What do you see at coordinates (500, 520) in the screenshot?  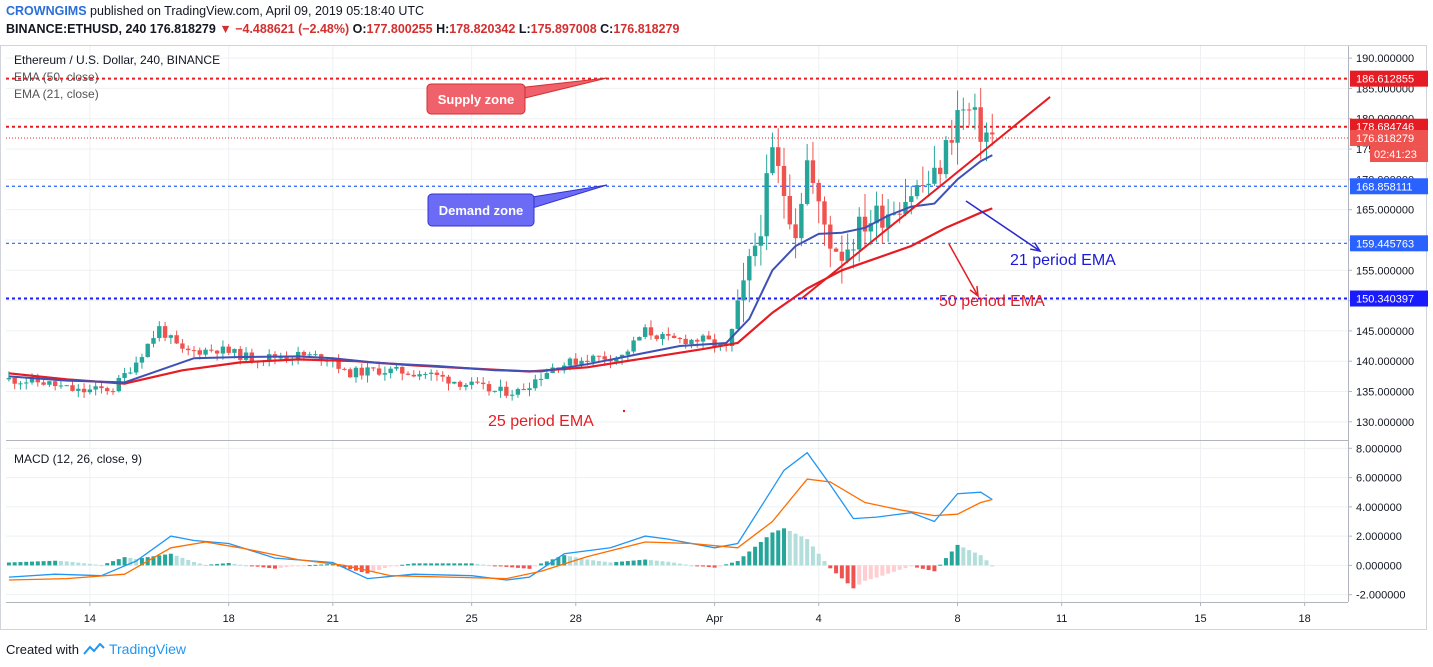 I see `macd-pane` at bounding box center [500, 520].